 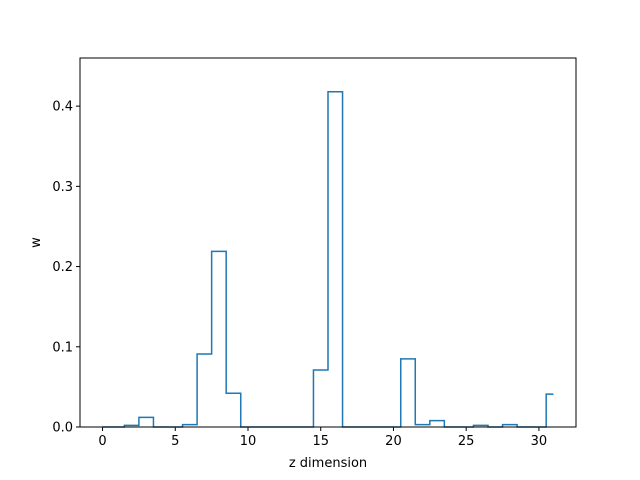 What do you see at coordinates (175, 441) in the screenshot?
I see `x-tick-label: 5` at bounding box center [175, 441].